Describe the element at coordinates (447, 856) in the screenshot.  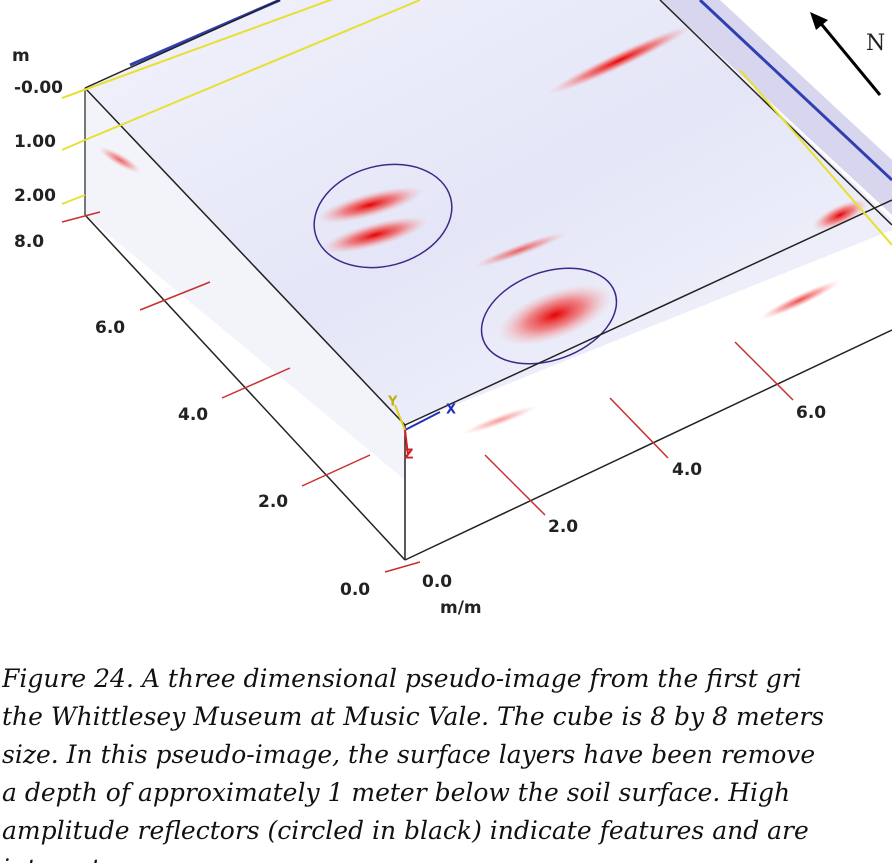
I see `caption-line: interest` at that location.